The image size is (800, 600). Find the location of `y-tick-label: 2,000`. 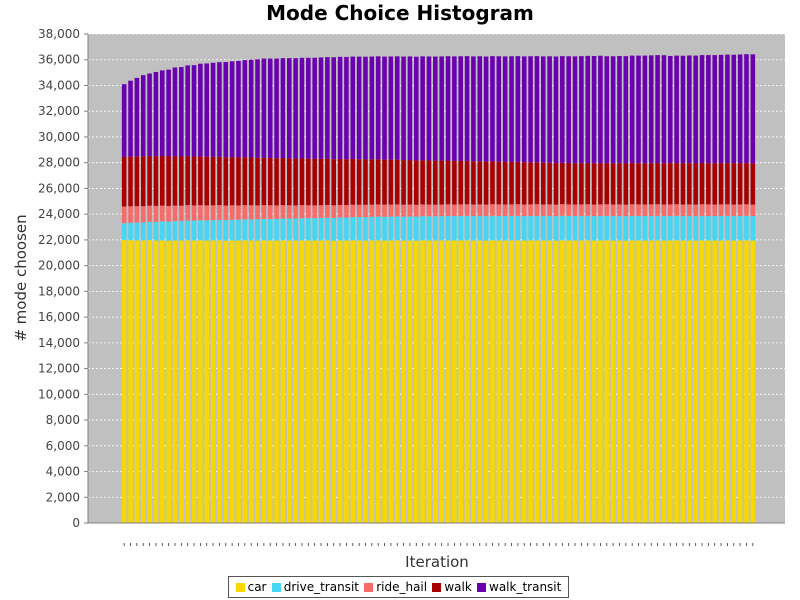

y-tick-label: 2,000 is located at coordinates (63, 497).